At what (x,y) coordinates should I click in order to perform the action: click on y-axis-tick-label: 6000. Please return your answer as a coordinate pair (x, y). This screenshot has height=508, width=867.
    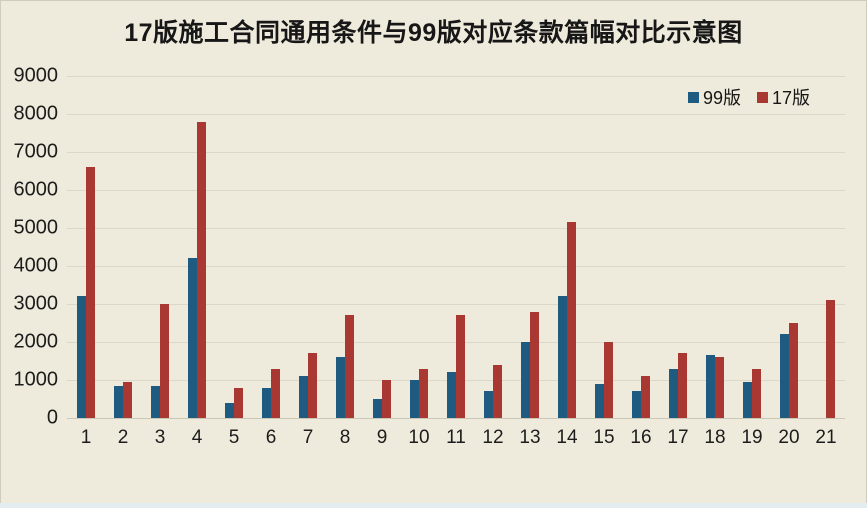
    Looking at the image, I should click on (36, 189).